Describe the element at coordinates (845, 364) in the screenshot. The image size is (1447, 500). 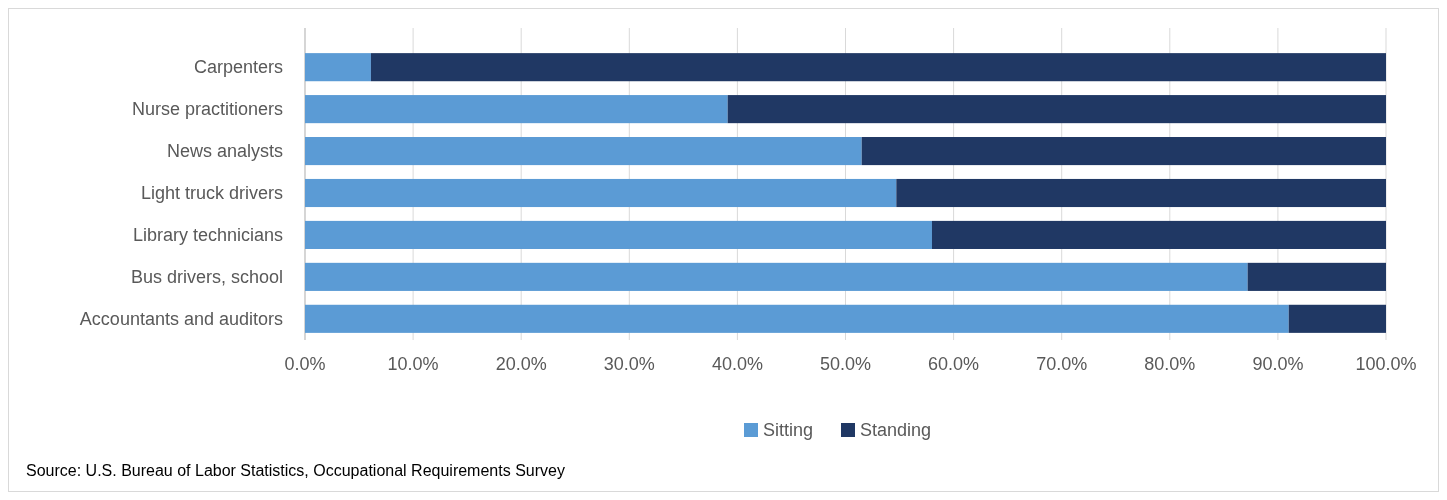
I see `x-tick-label: 50.0%` at that location.